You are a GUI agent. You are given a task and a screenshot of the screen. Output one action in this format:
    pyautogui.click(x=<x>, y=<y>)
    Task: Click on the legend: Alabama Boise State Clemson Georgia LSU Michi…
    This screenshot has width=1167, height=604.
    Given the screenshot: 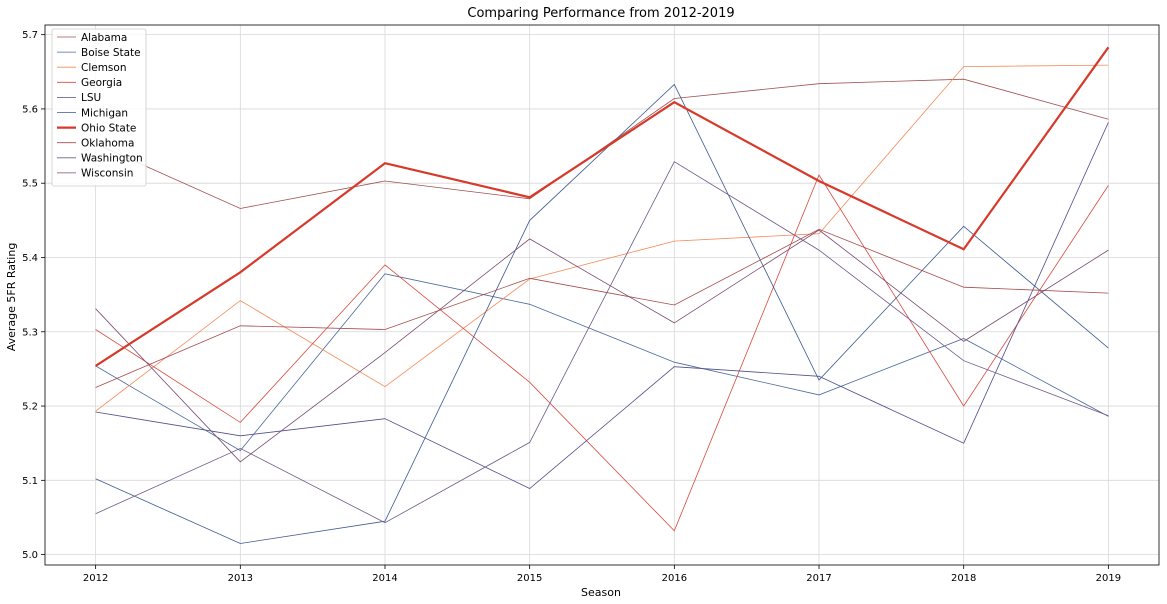 What is the action you would take?
    pyautogui.click(x=99, y=107)
    